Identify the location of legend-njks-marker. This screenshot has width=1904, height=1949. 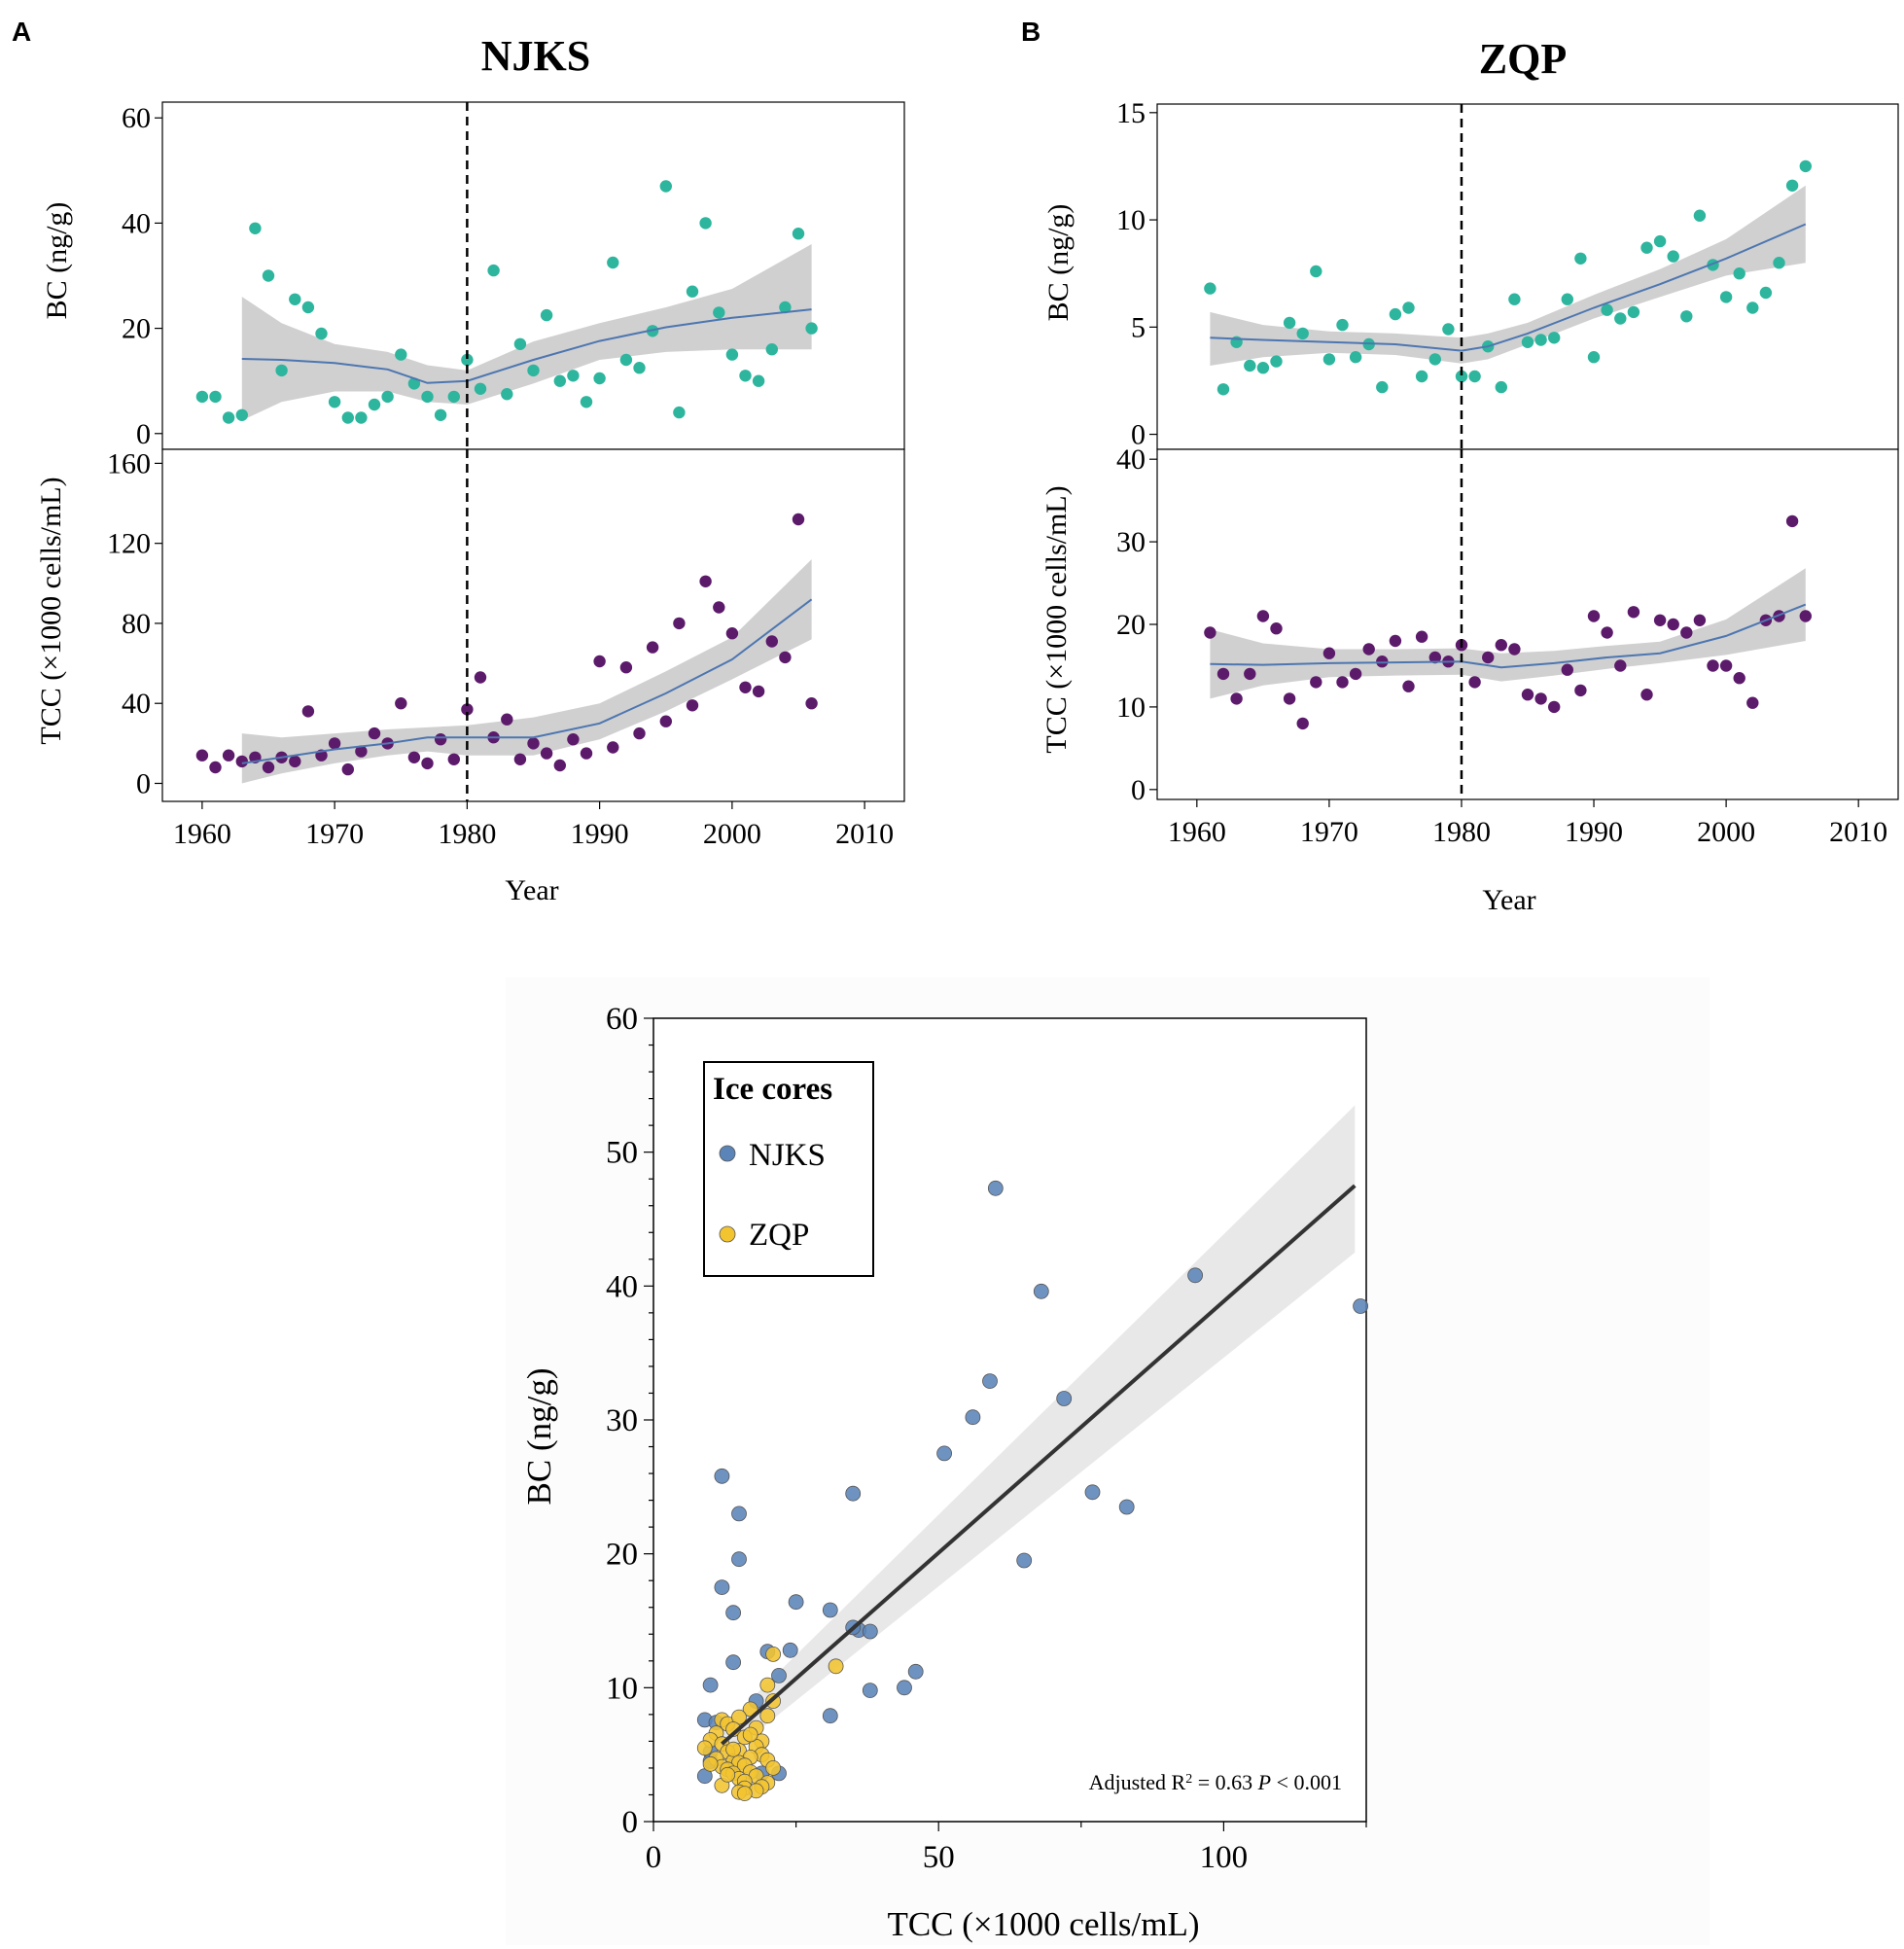
(727, 1153).